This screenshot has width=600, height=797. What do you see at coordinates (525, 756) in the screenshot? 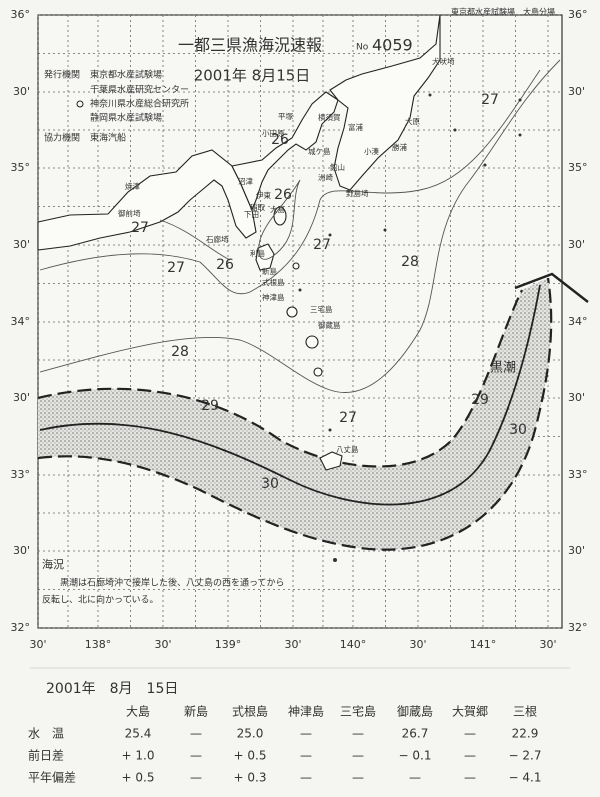
I see `cell: − 2.7` at bounding box center [525, 756].